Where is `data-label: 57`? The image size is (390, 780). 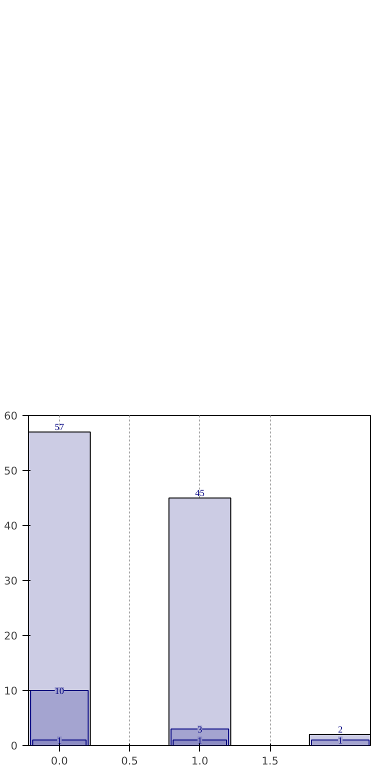
data-label: 57 is located at coordinates (59, 428).